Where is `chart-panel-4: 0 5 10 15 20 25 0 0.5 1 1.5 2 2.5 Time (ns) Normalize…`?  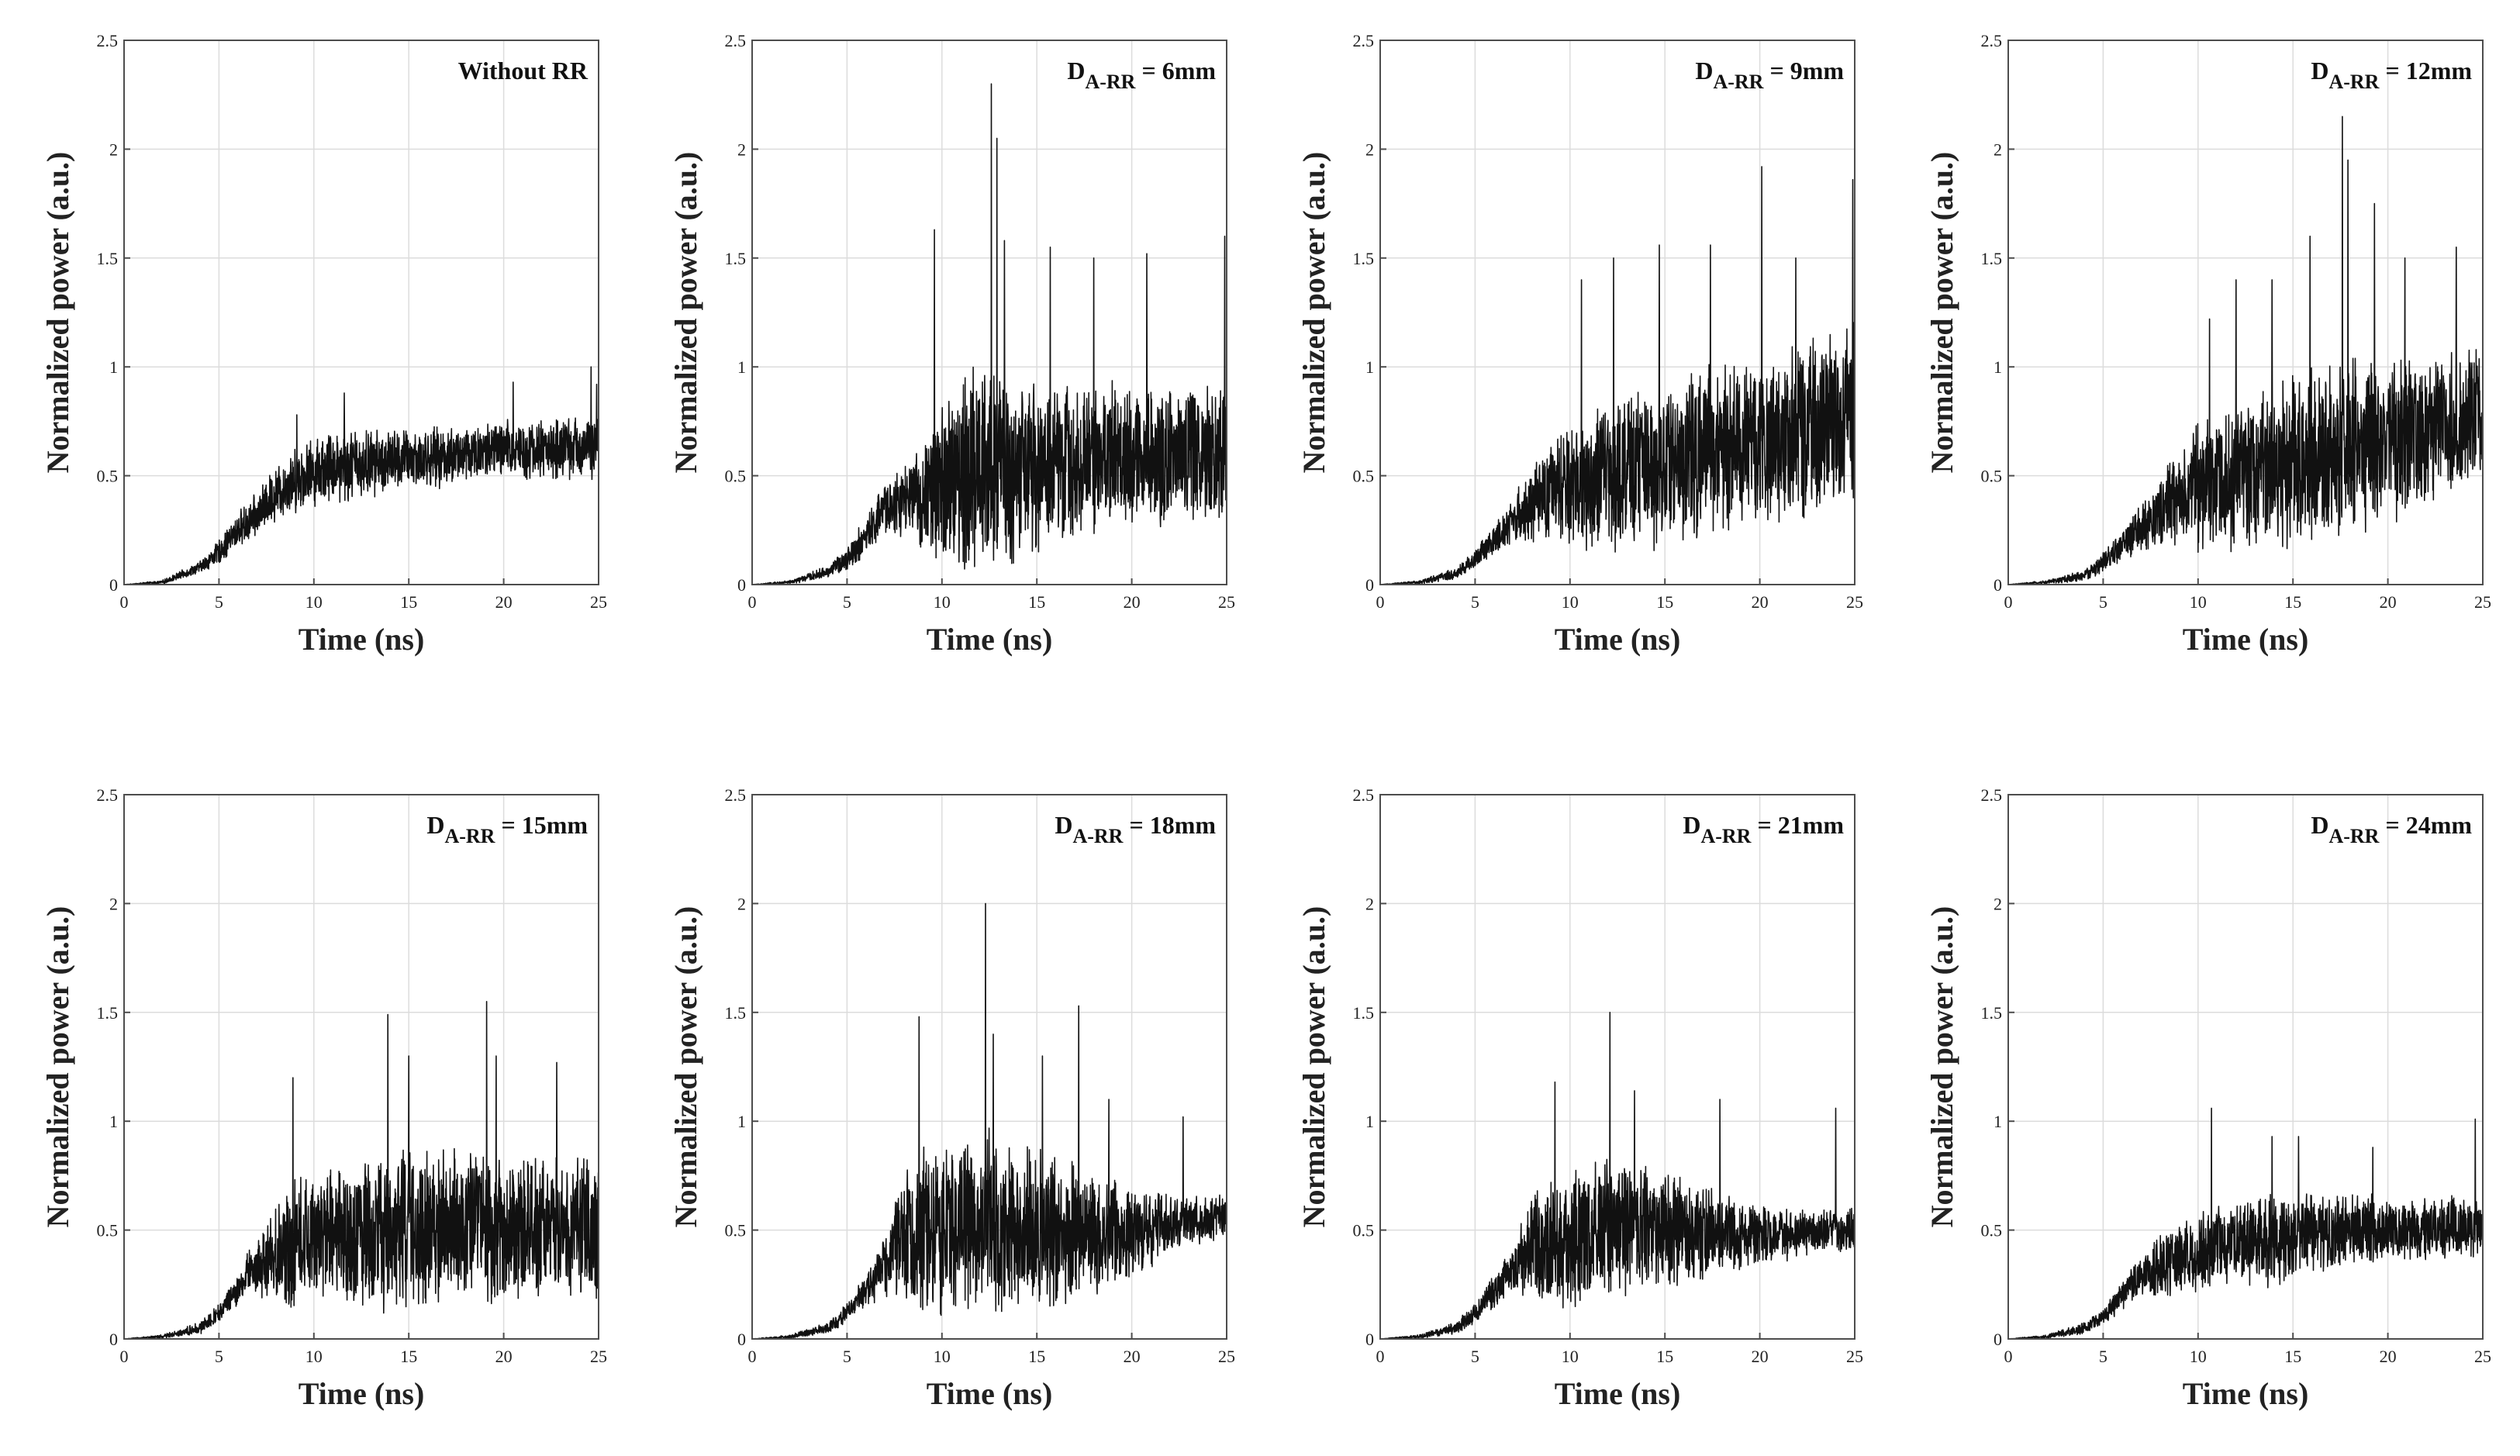 chart-panel-4: 0 5 10 15 20 25 0 0.5 1 1.5 2 2.5 Time (ns) Normalize… is located at coordinates (2208, 344).